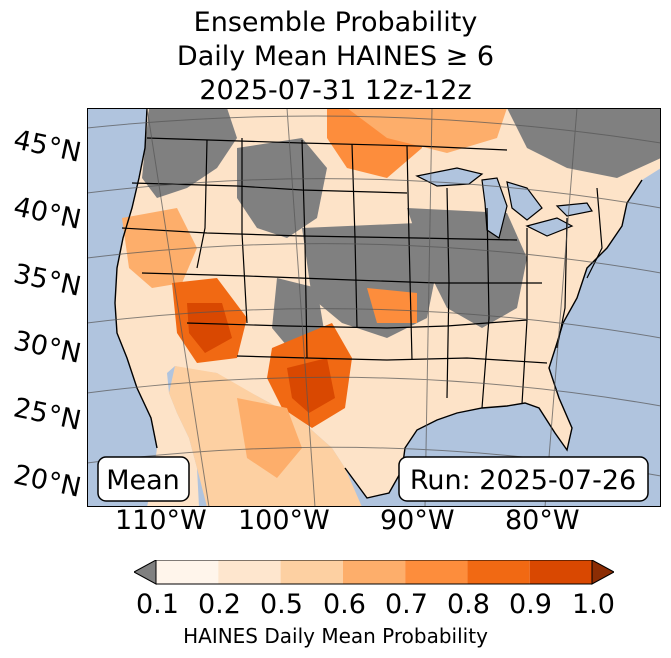 This screenshot has height=658, width=671. What do you see at coordinates (189, 153) in the screenshot?
I see `gray-region-northwest` at bounding box center [189, 153].